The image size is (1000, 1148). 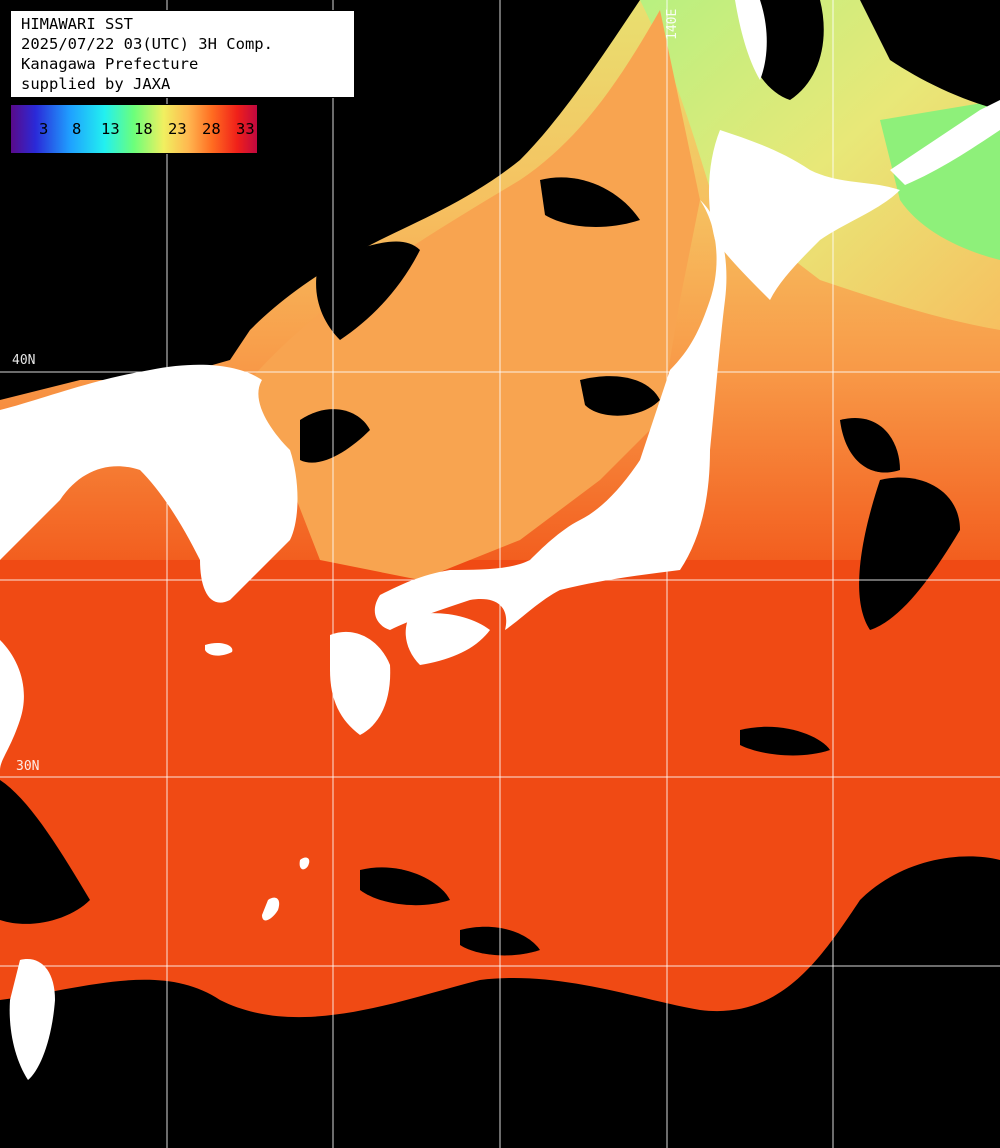 I want to click on title-credit: supplied by JAXA, so click(x=96, y=84).